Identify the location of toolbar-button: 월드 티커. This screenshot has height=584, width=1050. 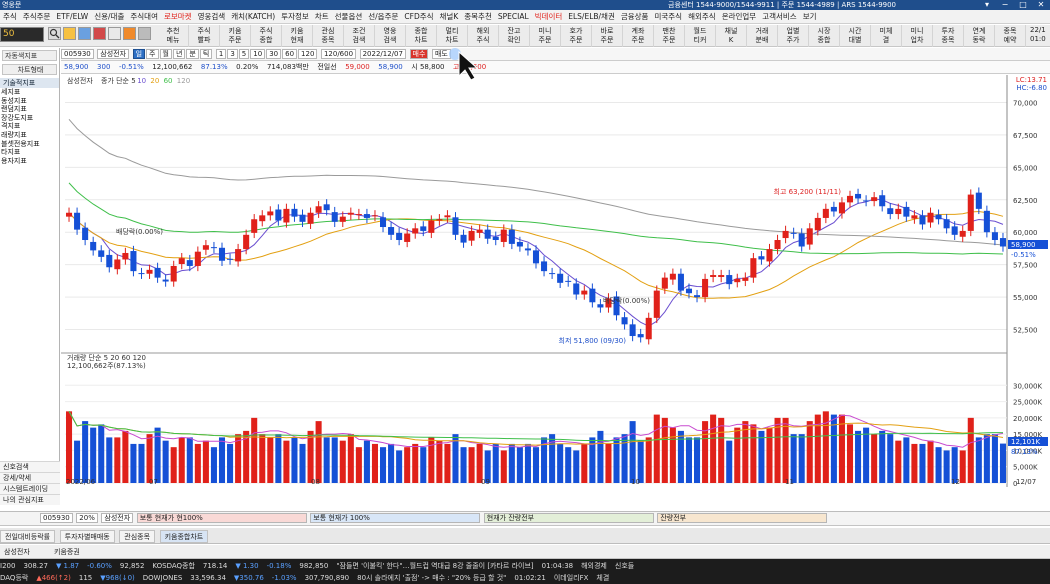
(700, 36).